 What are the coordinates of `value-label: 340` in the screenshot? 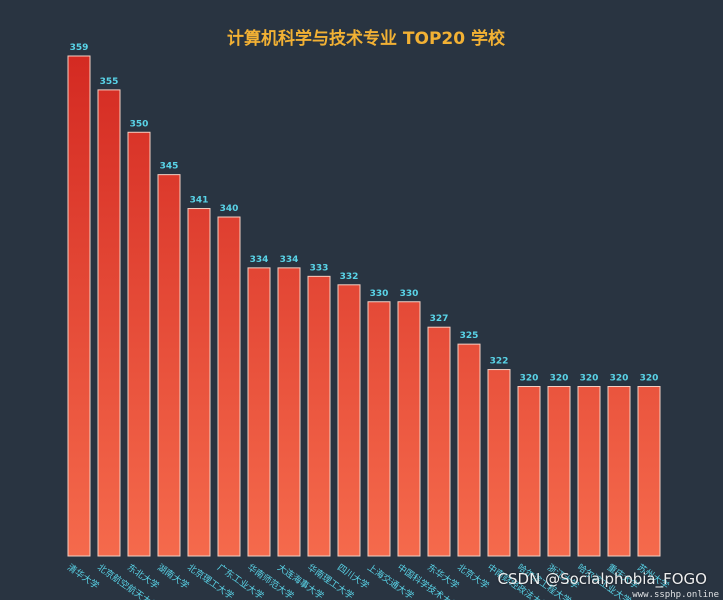 It's located at (229, 209).